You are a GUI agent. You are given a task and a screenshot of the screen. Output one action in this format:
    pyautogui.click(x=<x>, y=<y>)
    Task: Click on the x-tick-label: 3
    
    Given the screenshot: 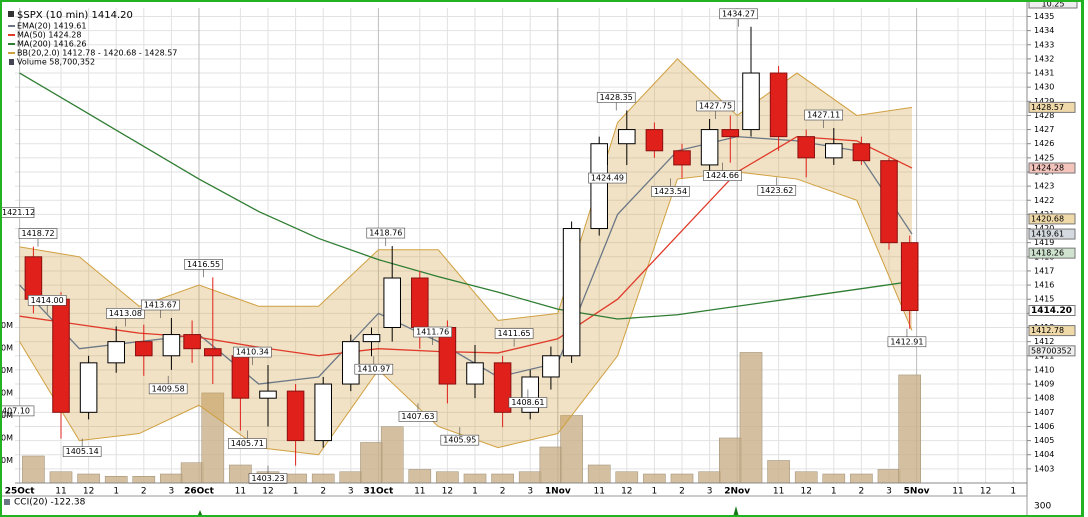 What is the action you would take?
    pyautogui.click(x=889, y=492)
    